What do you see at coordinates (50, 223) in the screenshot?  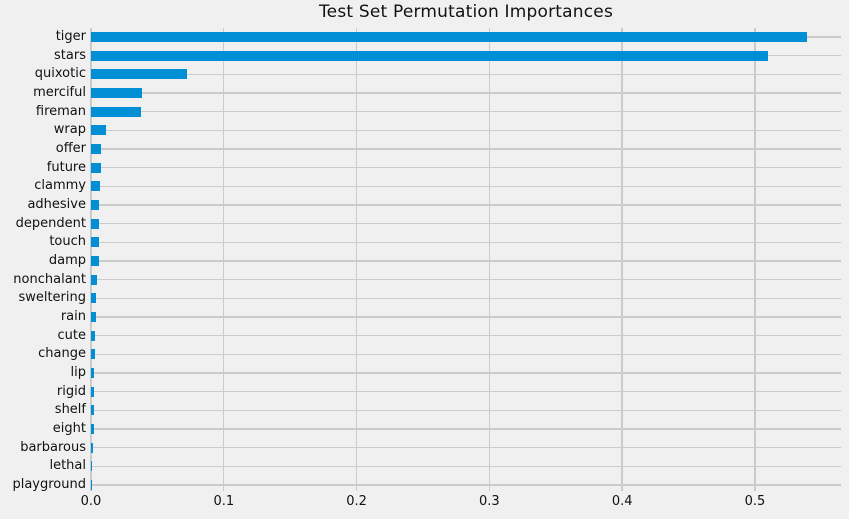 I see `y-tick-label: dependent` at bounding box center [50, 223].